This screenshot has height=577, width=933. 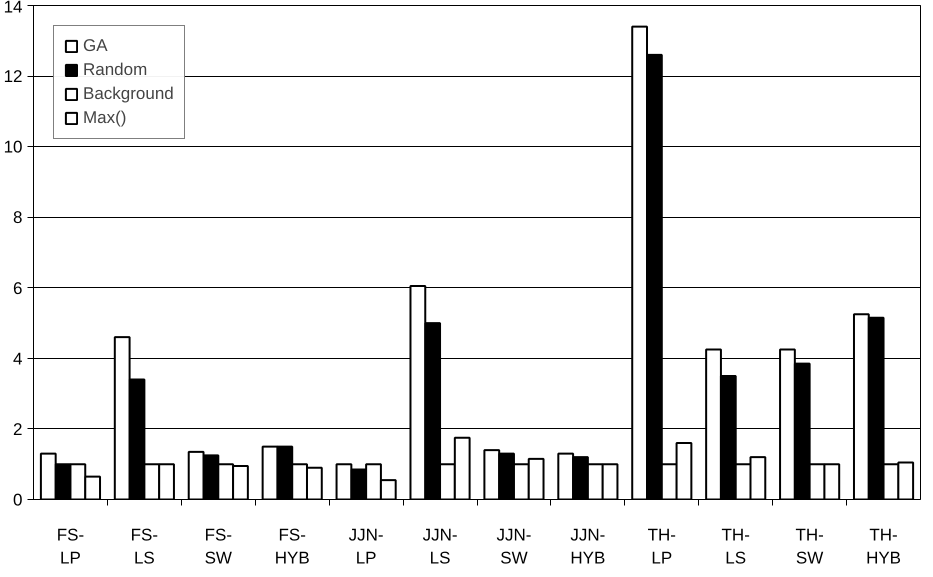 I want to click on x-tick-label: JJN-LP, so click(x=366, y=547).